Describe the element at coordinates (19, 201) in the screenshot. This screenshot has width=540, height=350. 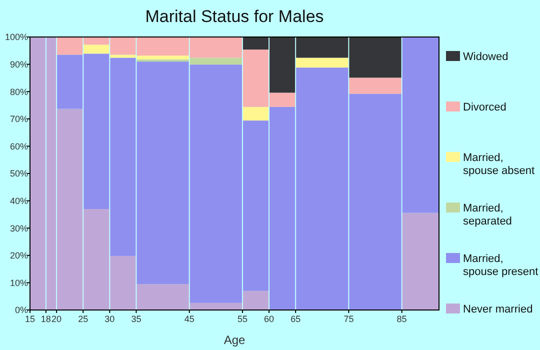
I see `y-tick-label: 40%` at that location.